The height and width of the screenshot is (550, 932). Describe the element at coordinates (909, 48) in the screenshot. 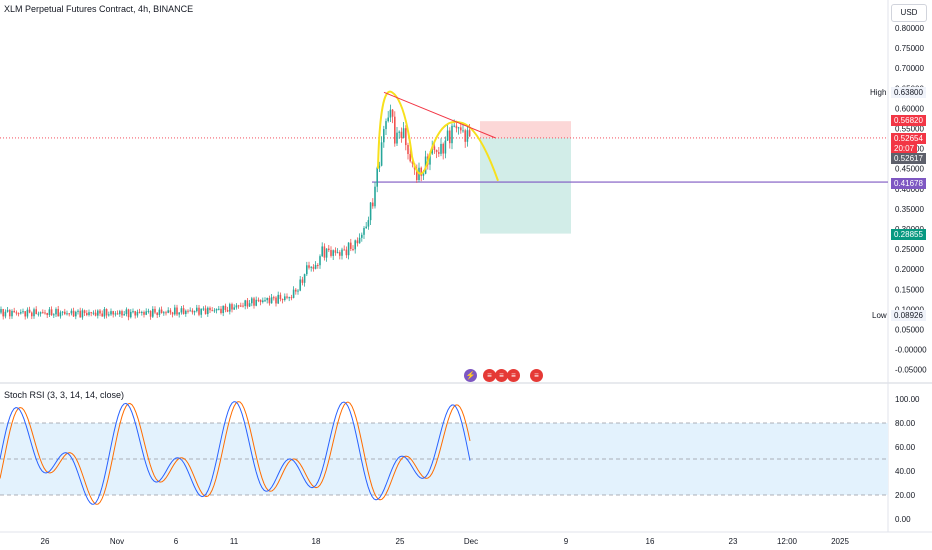

I see `price-tick-label: 0.75000` at that location.